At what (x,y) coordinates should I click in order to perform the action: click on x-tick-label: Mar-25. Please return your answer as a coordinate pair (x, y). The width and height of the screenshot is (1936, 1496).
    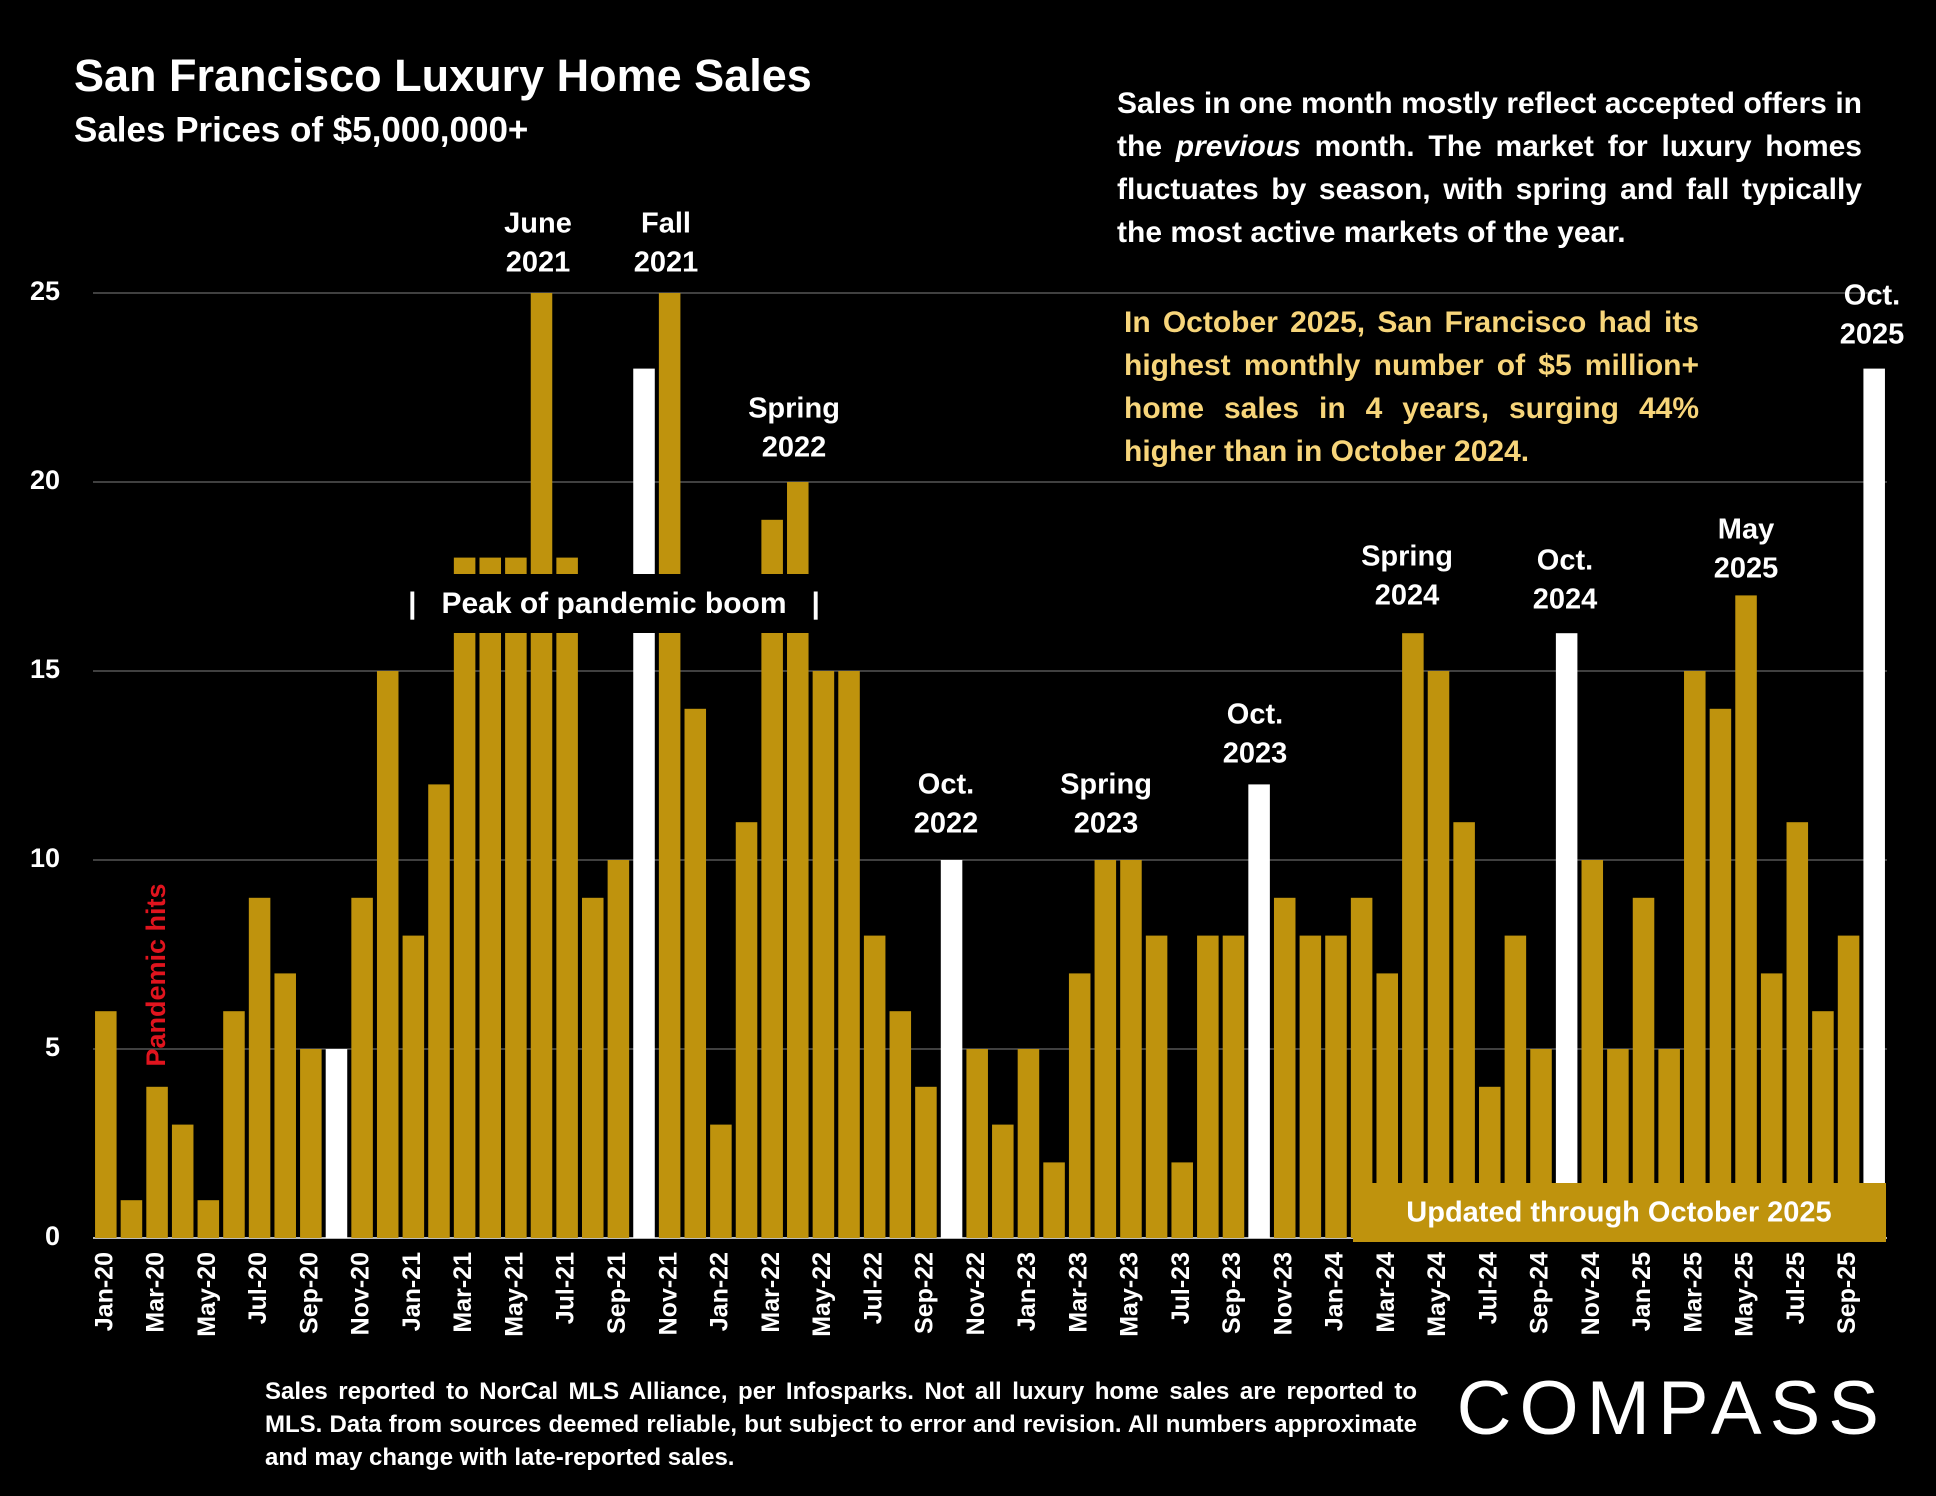
    Looking at the image, I should click on (1693, 1292).